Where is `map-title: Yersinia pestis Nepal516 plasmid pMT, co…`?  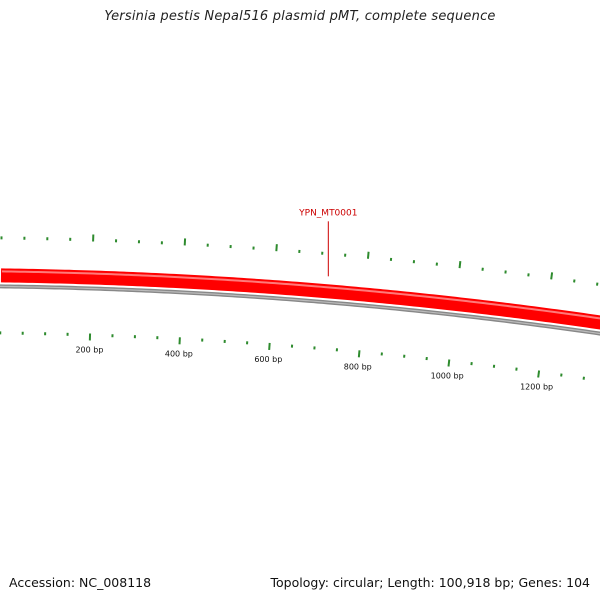
map-title: Yersinia pestis Nepal516 plasmid pMT, co… is located at coordinates (300, 16).